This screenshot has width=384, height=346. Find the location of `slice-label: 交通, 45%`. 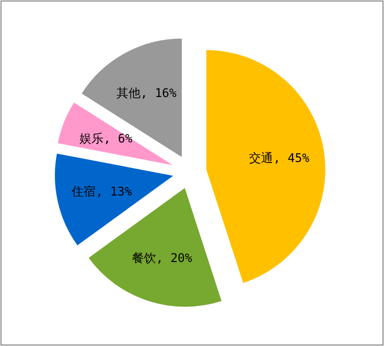

slice-label: 交通, 45% is located at coordinates (279, 157).